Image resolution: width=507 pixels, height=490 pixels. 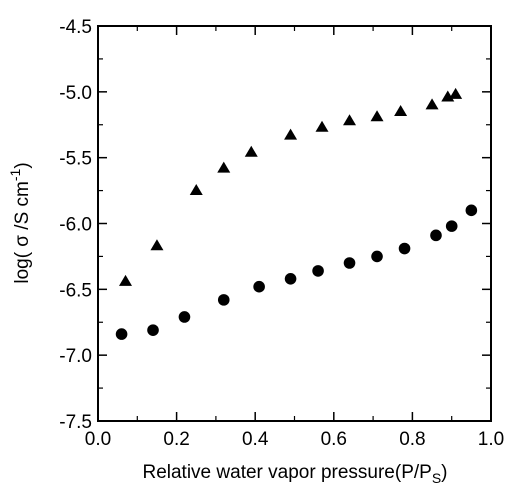 I want to click on x-tick-label: 0.4, so click(x=255, y=439).